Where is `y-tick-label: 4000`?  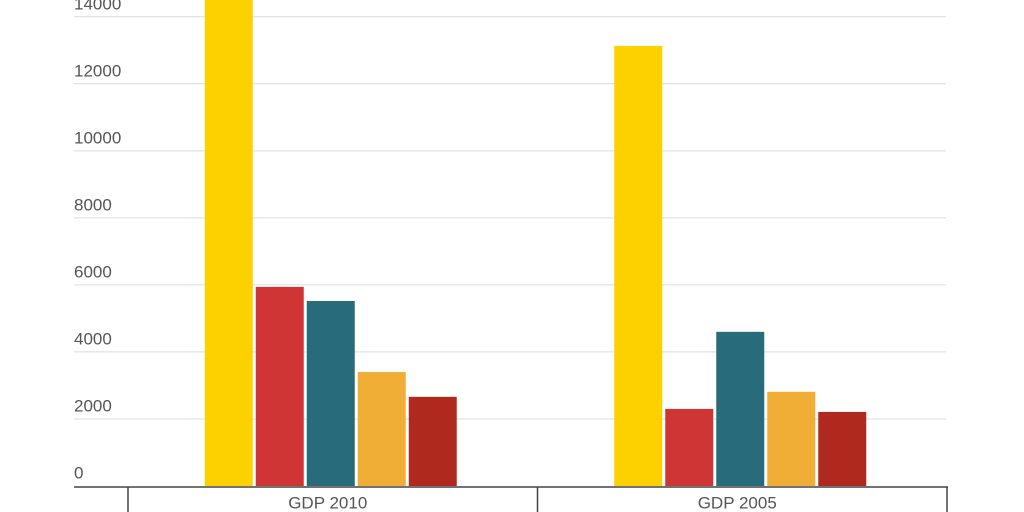 y-tick-label: 4000 is located at coordinates (93, 338).